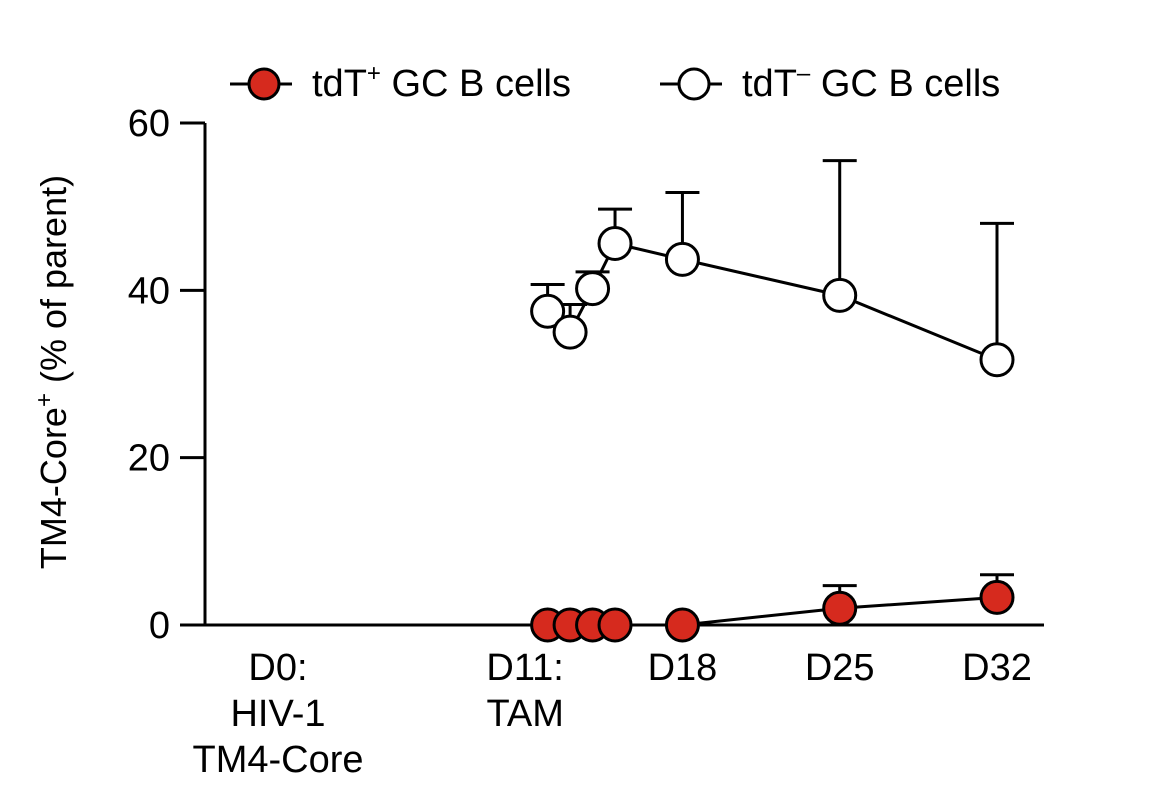 The height and width of the screenshot is (812, 1165). Describe the element at coordinates (159, 626) in the screenshot. I see `y-tick-label: 0` at that location.